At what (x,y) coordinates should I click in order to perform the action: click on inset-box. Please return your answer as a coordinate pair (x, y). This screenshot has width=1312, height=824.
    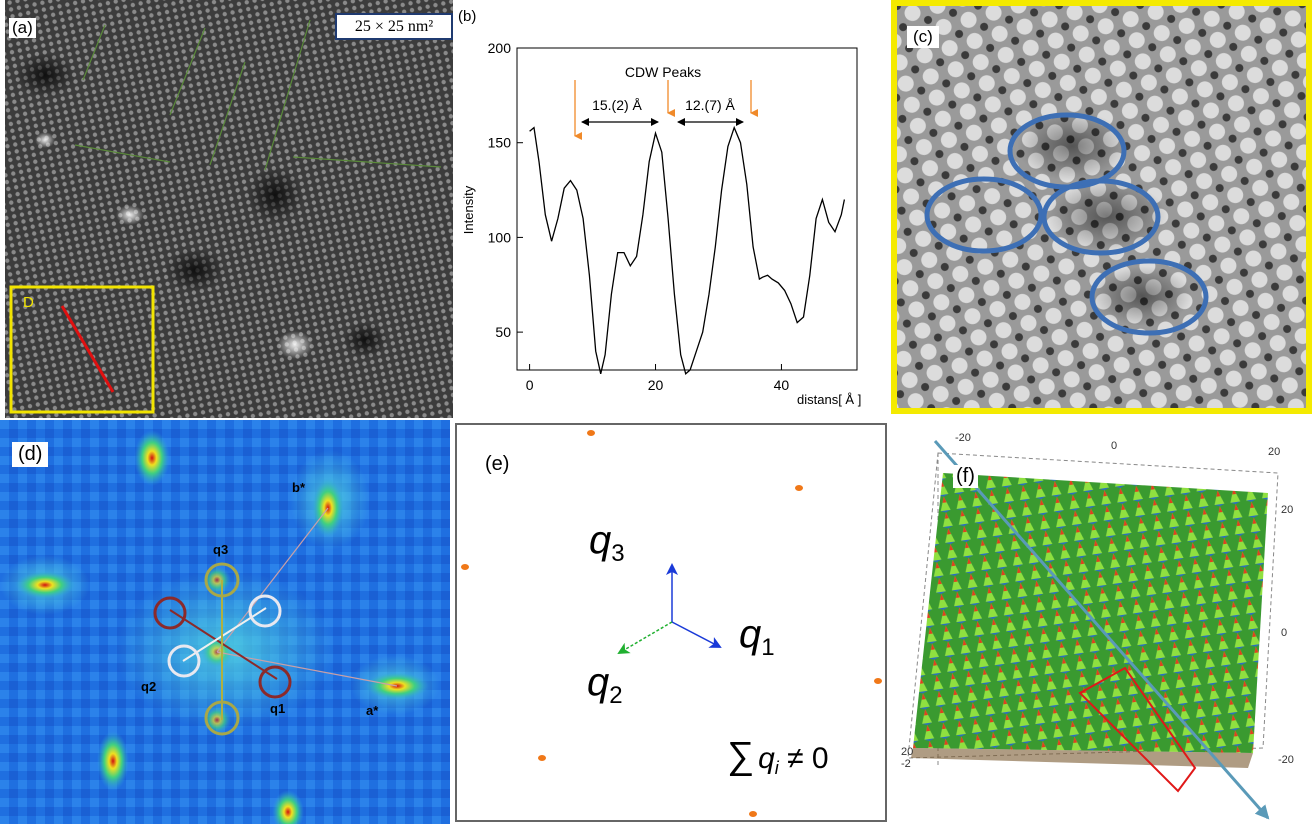
    Looking at the image, I should click on (82, 349).